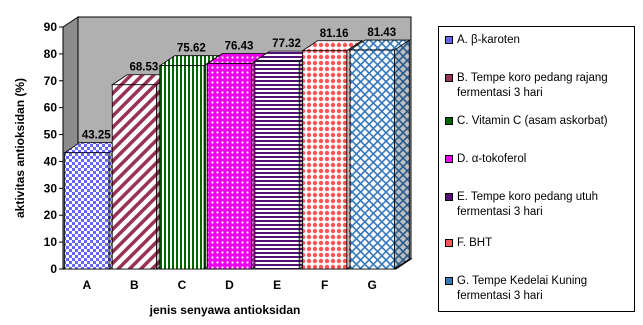 Image resolution: width=643 pixels, height=325 pixels. I want to click on legend-item: C. Vitamin C (asam askorbat), so click(538, 121).